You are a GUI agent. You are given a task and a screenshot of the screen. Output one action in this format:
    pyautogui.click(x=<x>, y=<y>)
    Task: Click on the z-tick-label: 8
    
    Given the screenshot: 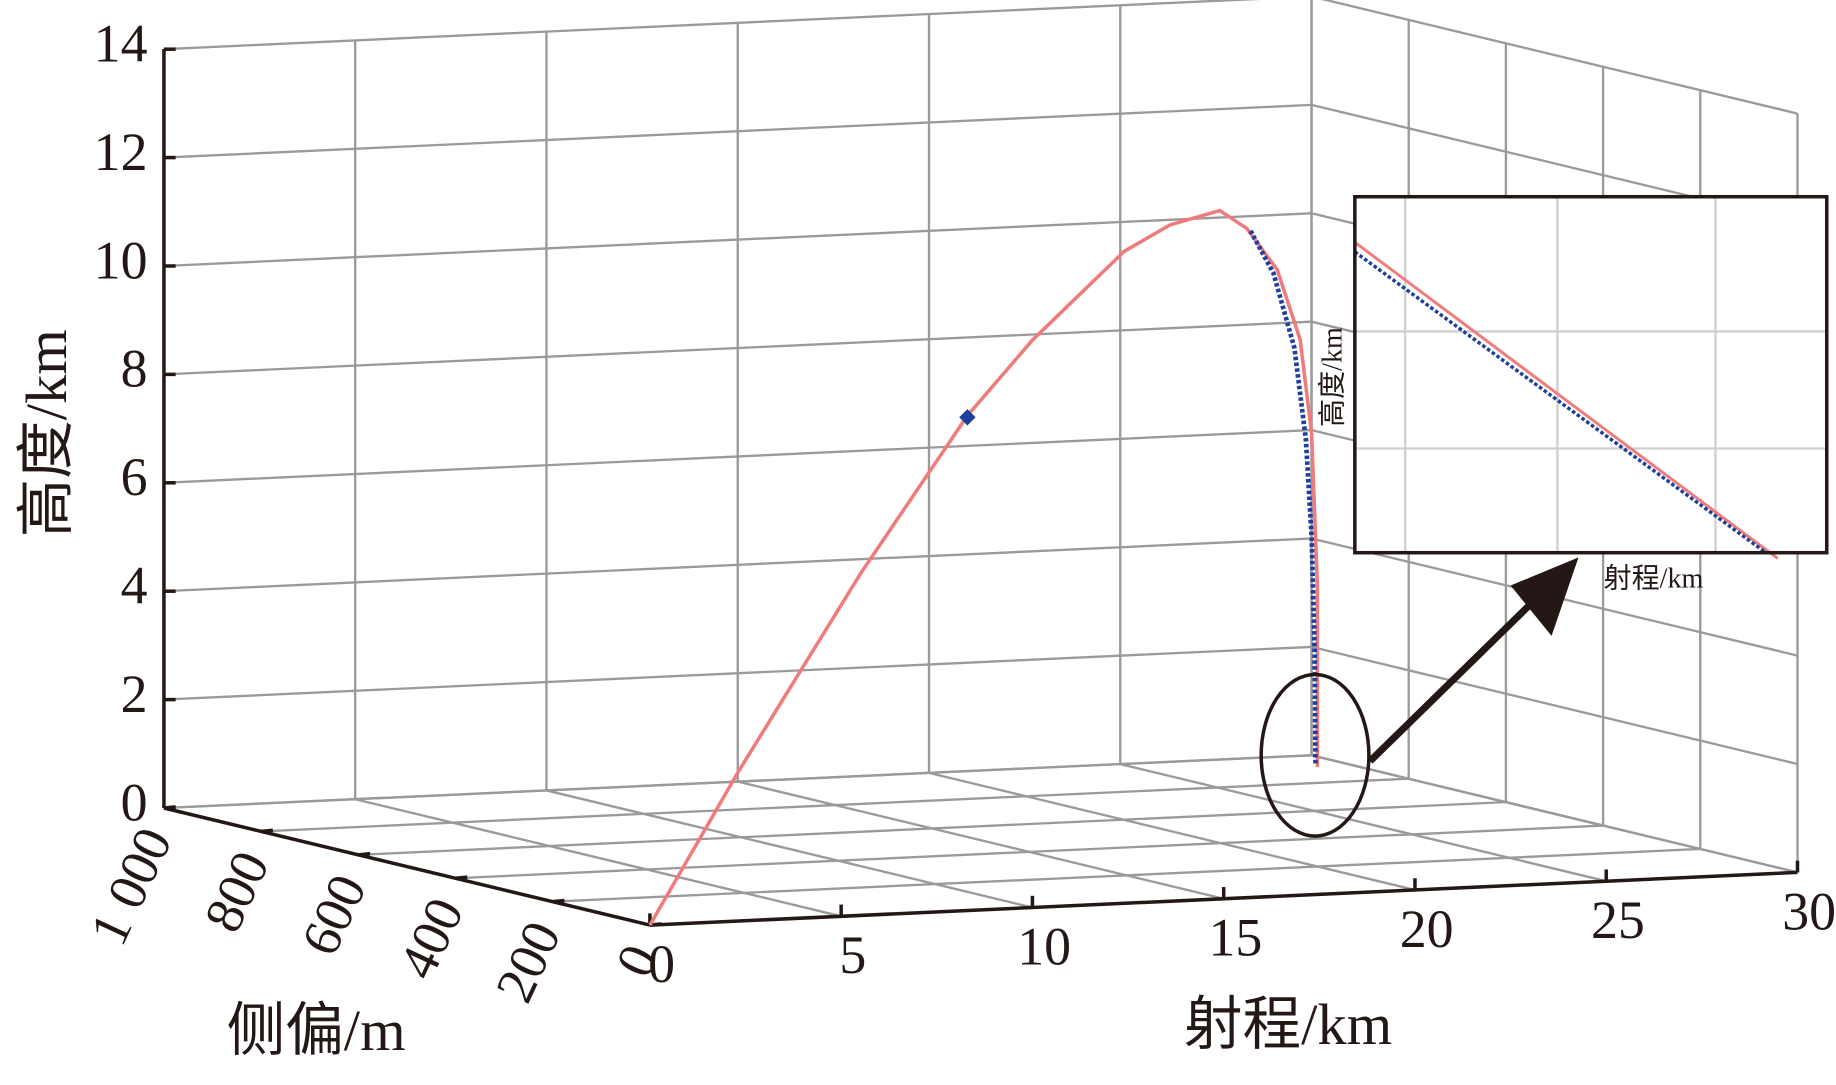 What is the action you would take?
    pyautogui.click(x=134, y=369)
    